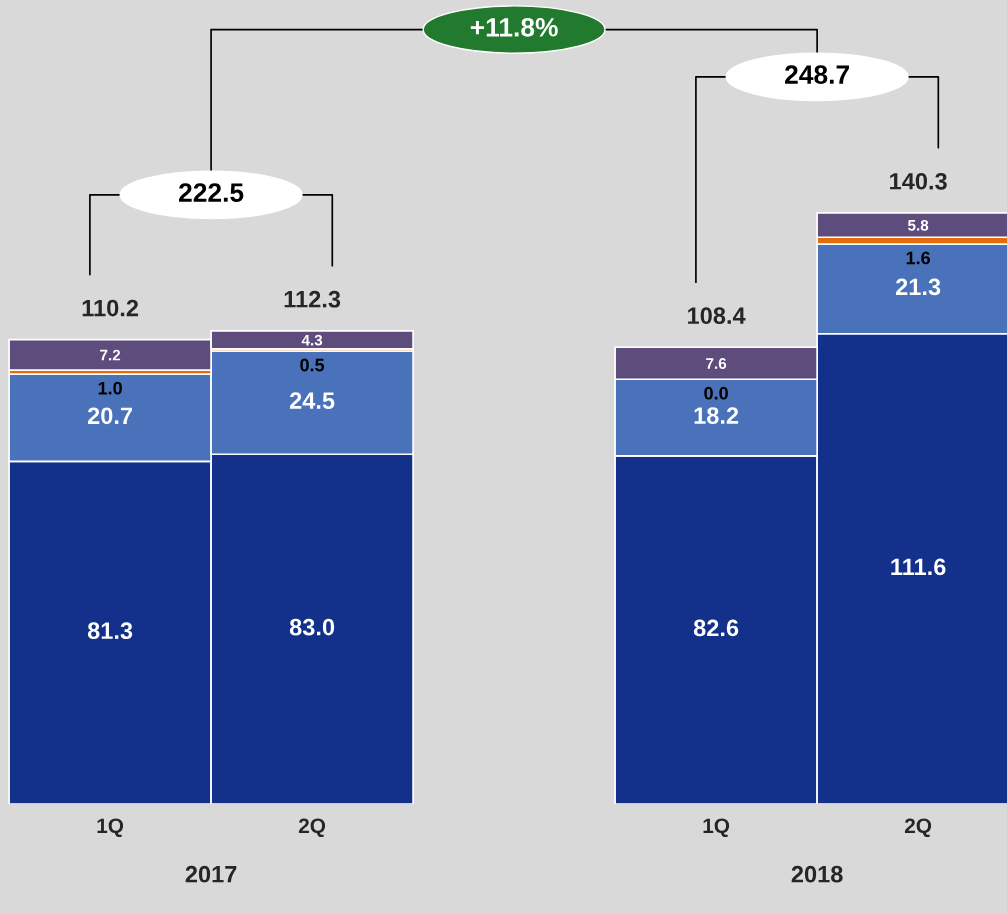 Image resolution: width=1007 pixels, height=914 pixels. What do you see at coordinates (110, 416) in the screenshot?
I see `data-label: 20.7` at bounding box center [110, 416].